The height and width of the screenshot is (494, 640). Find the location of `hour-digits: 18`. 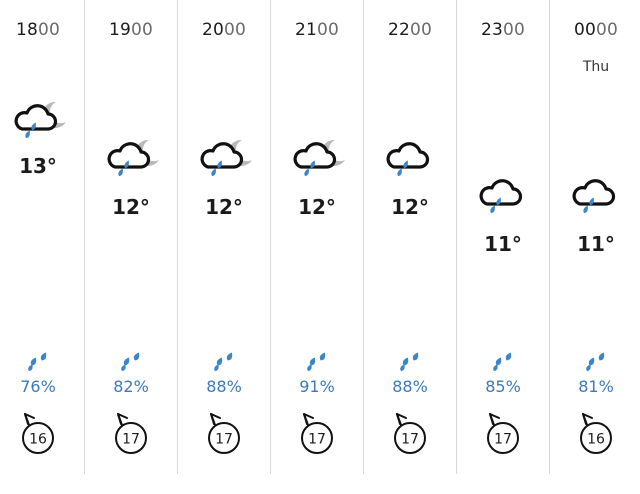

hour-digits: 18 is located at coordinates (26, 30).